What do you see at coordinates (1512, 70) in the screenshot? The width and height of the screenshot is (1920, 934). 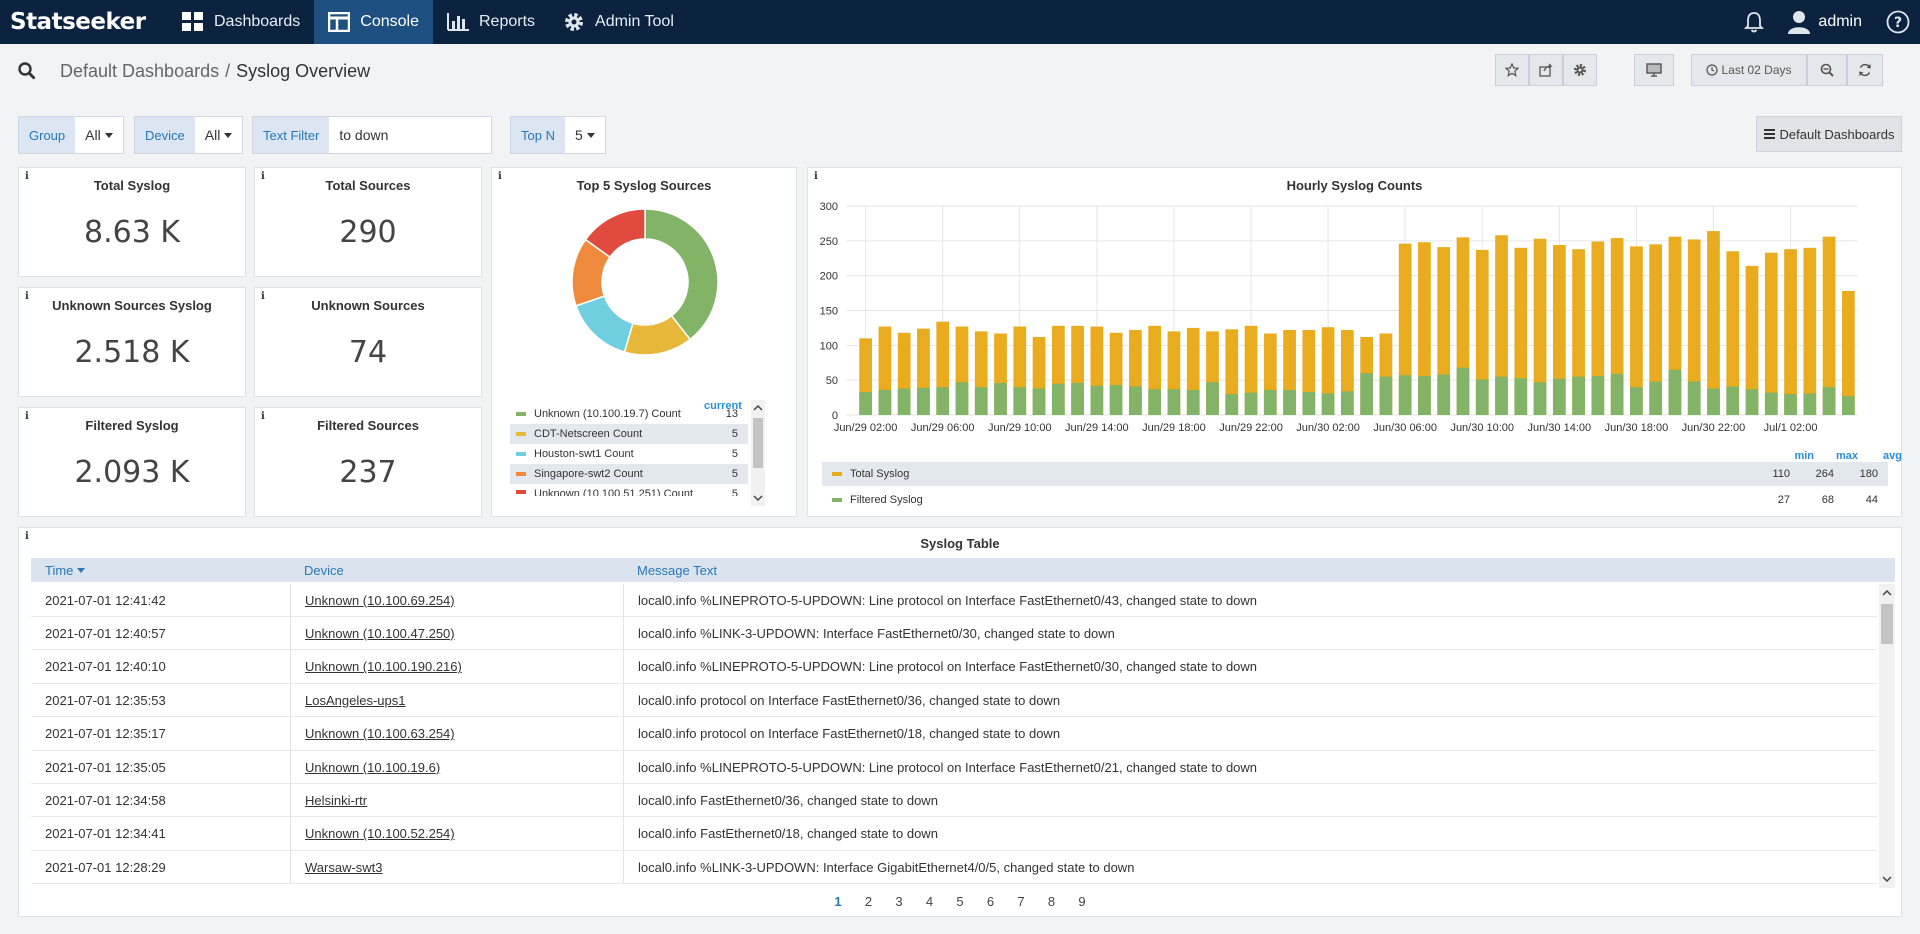 I see `favorite-button` at bounding box center [1512, 70].